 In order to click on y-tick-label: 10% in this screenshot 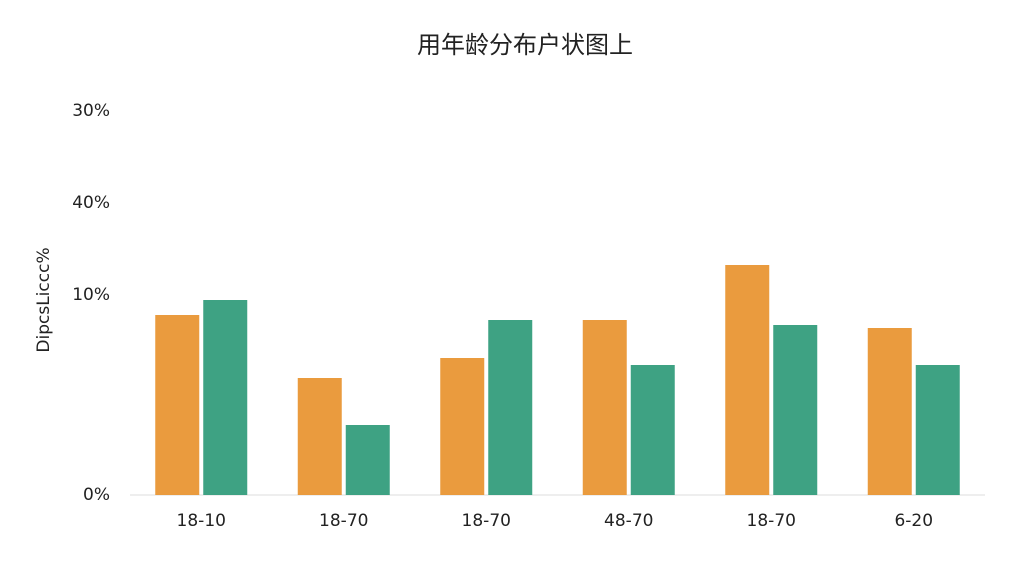, I will do `click(91, 295)`.